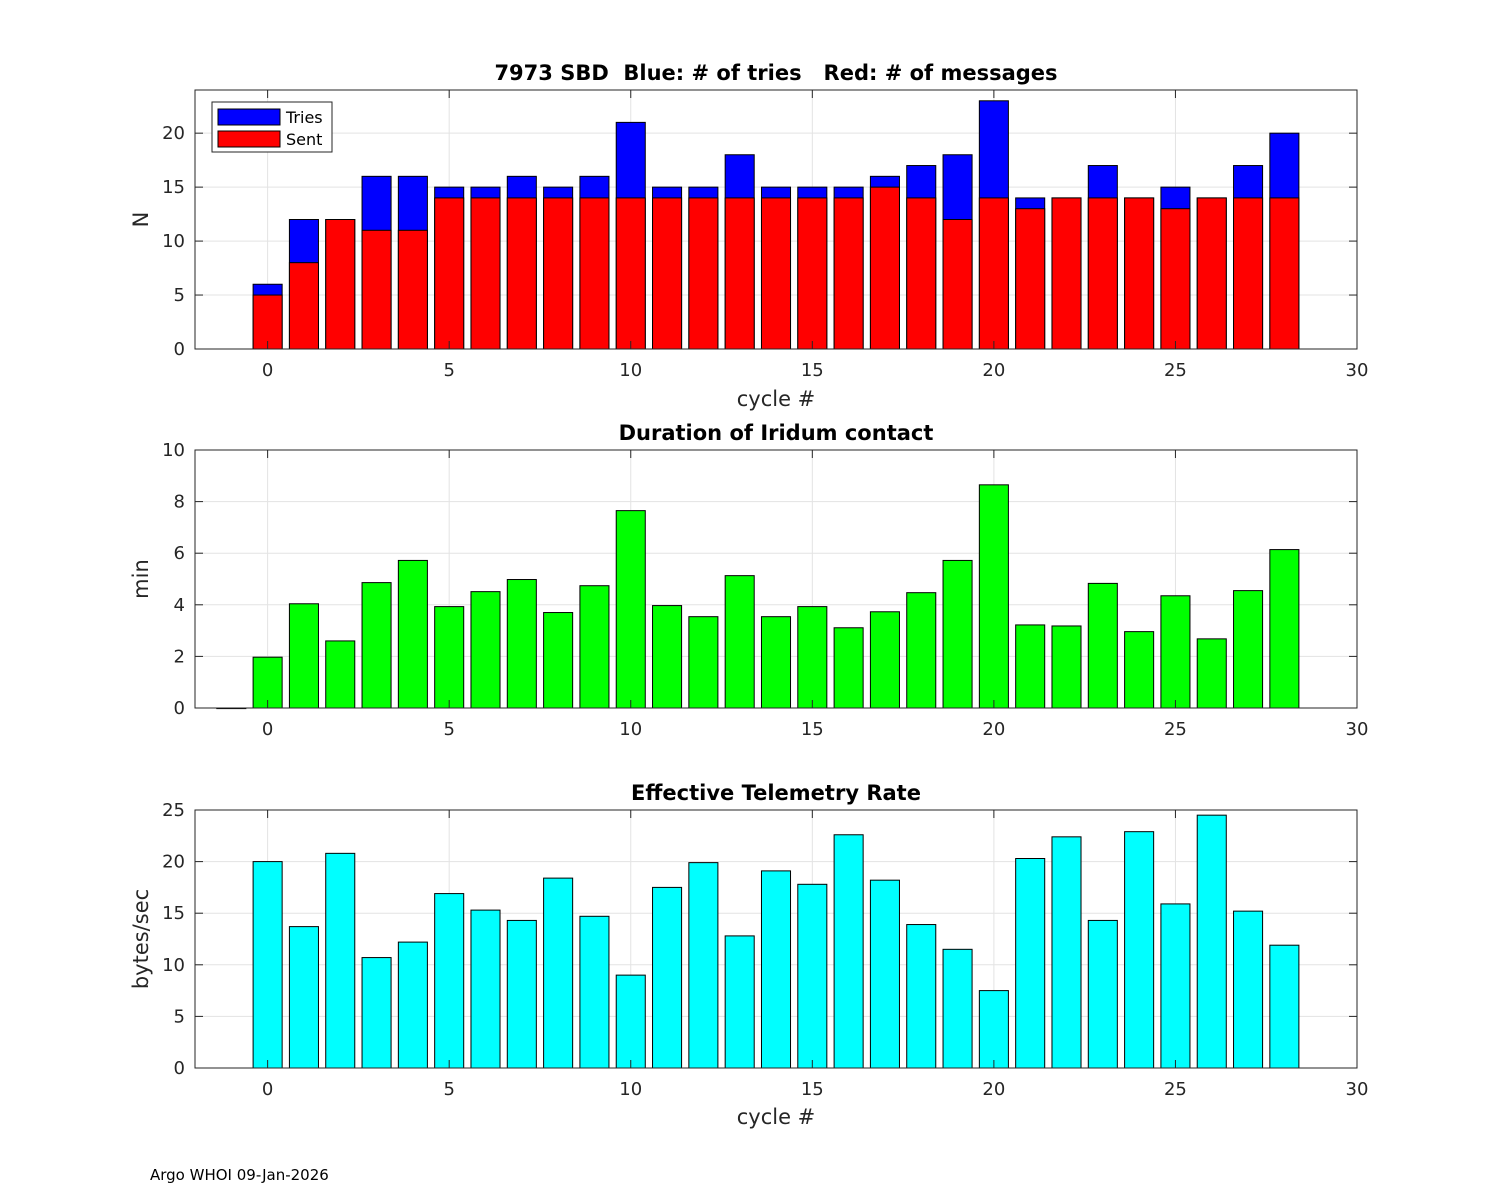 The height and width of the screenshot is (1200, 1500). What do you see at coordinates (304, 139) in the screenshot?
I see `legend-label-sent: Sent` at bounding box center [304, 139].